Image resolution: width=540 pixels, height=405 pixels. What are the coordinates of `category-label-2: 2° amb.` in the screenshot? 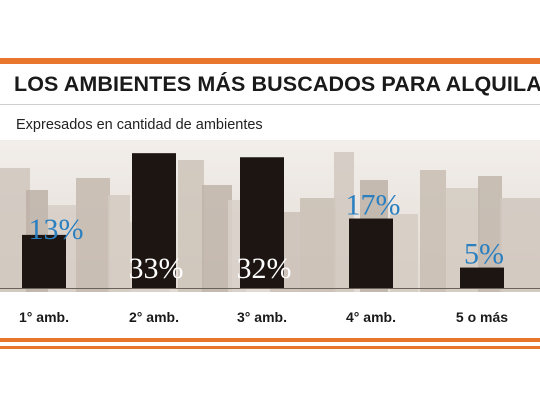 It's located at (154, 317).